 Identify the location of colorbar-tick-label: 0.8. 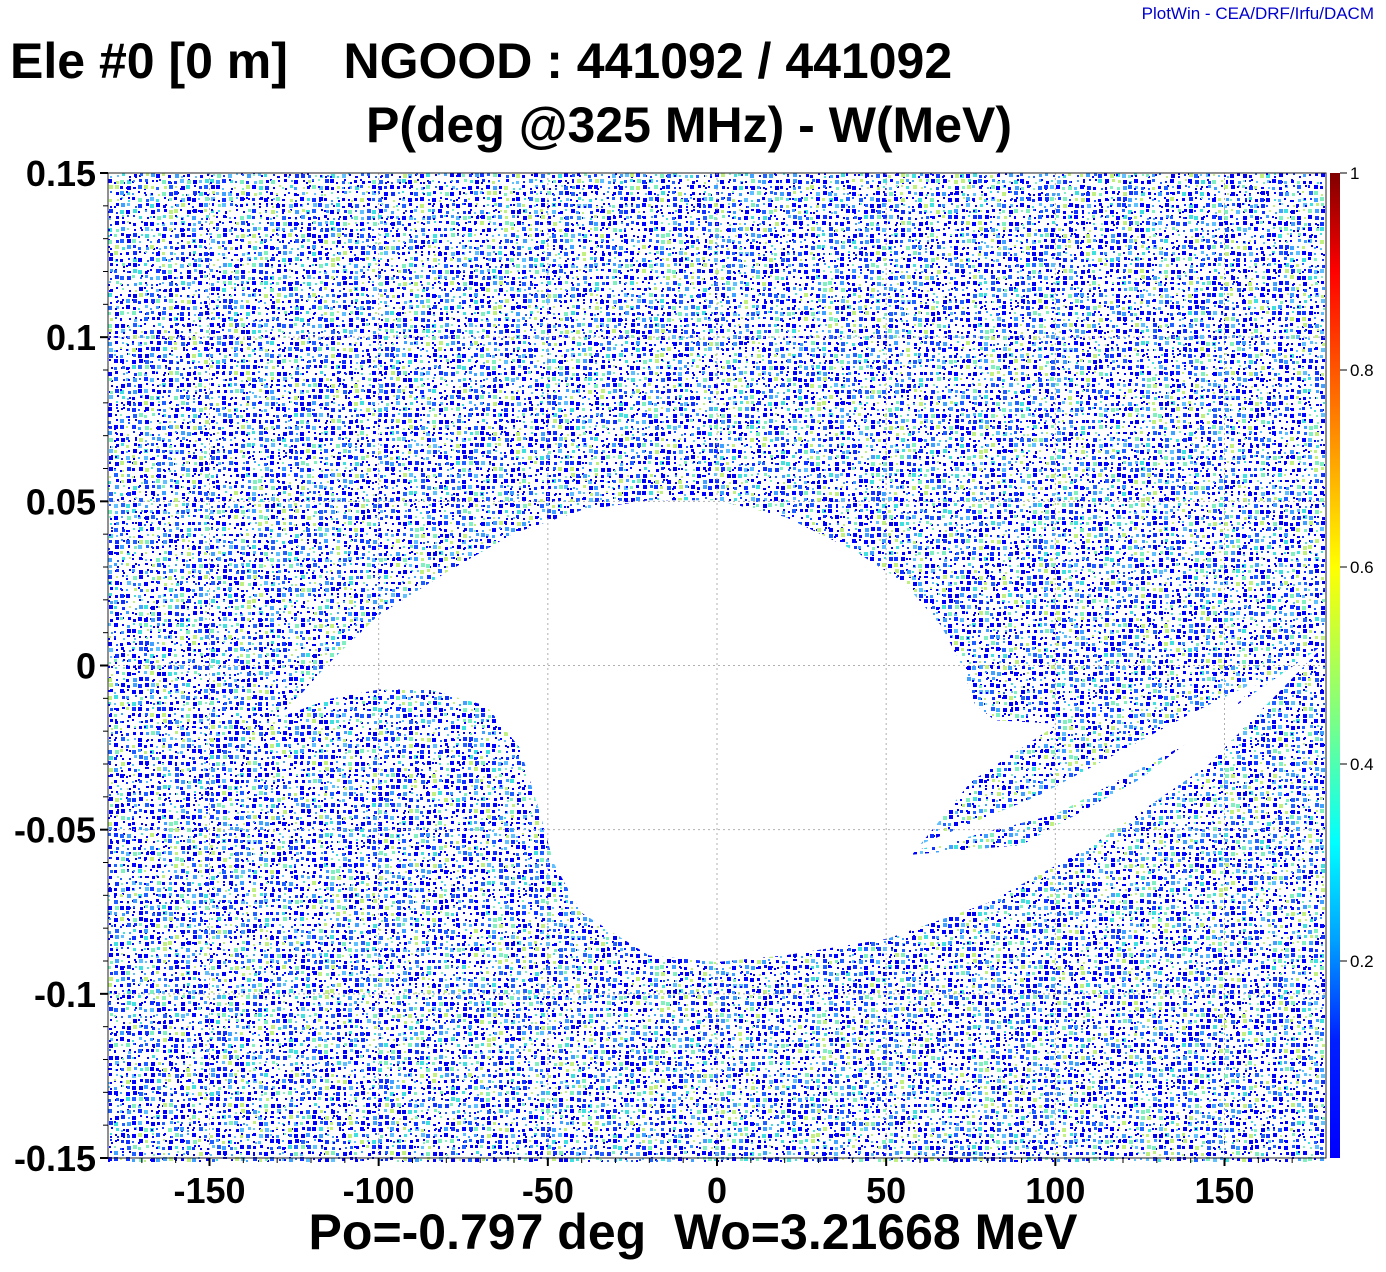
(1362, 370).